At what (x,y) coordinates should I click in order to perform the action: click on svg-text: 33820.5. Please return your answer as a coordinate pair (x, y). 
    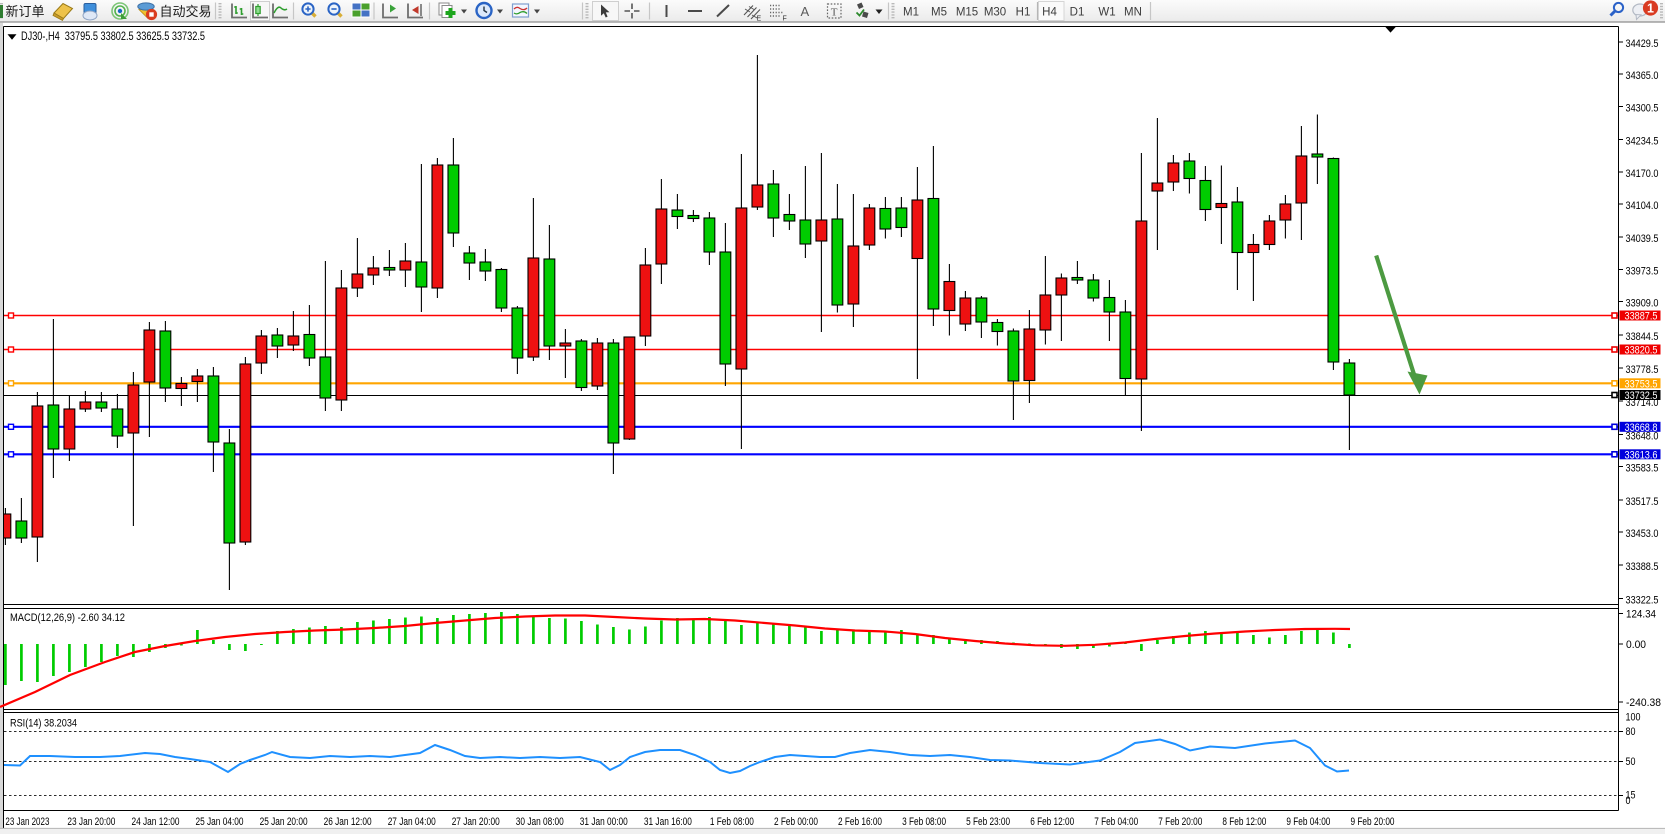
    Looking at the image, I should click on (1641, 351).